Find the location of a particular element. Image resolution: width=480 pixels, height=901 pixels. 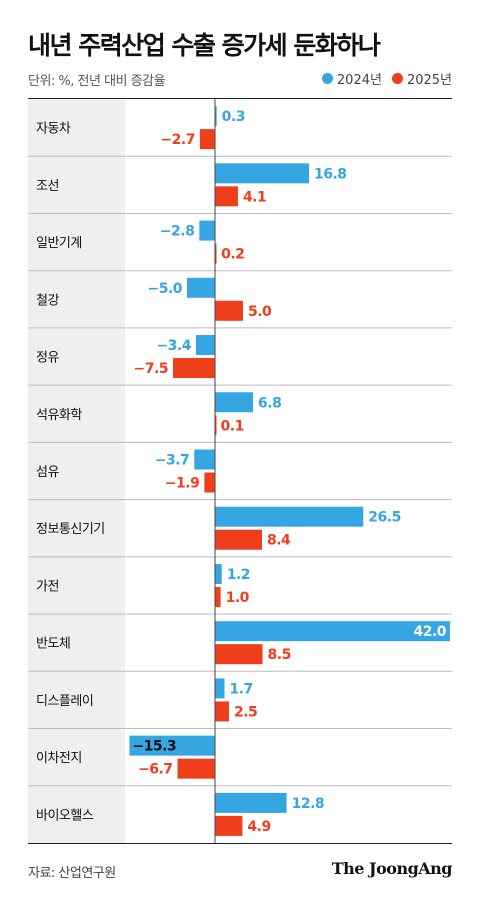

data-label: −15.3 is located at coordinates (154, 747).